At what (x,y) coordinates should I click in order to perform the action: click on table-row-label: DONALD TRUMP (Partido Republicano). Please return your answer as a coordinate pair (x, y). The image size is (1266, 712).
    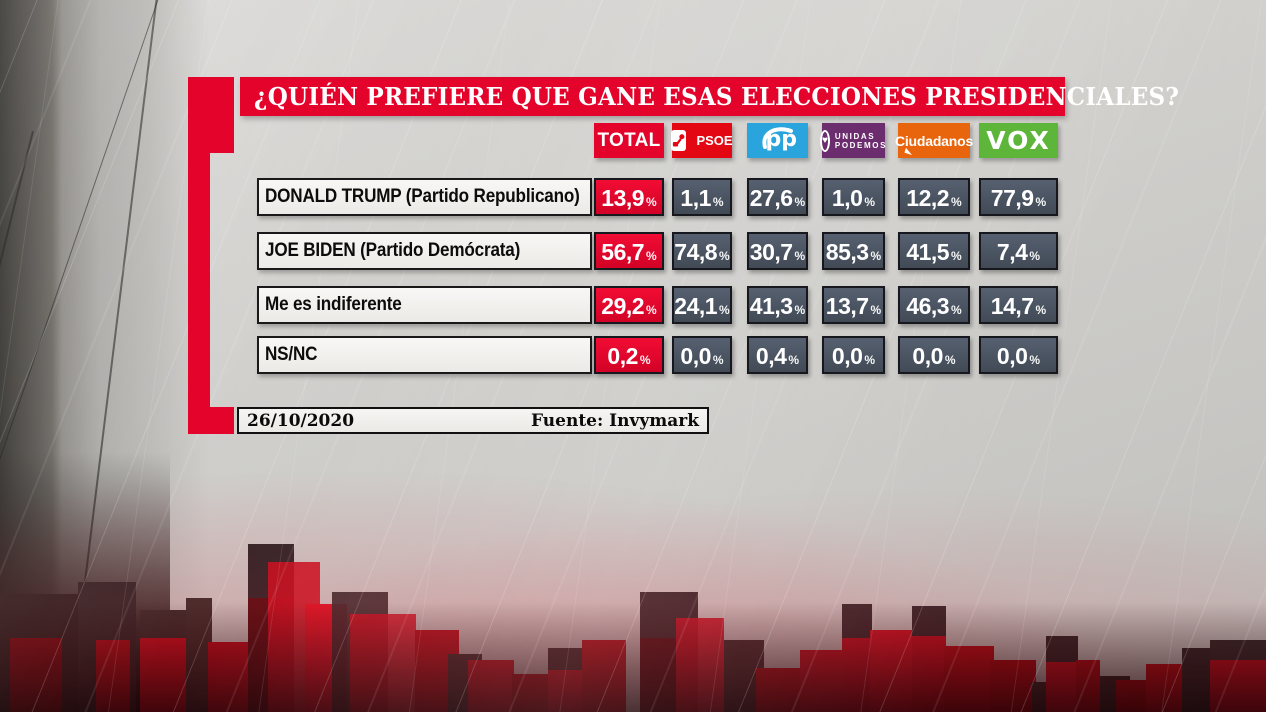
    Looking at the image, I should click on (424, 197).